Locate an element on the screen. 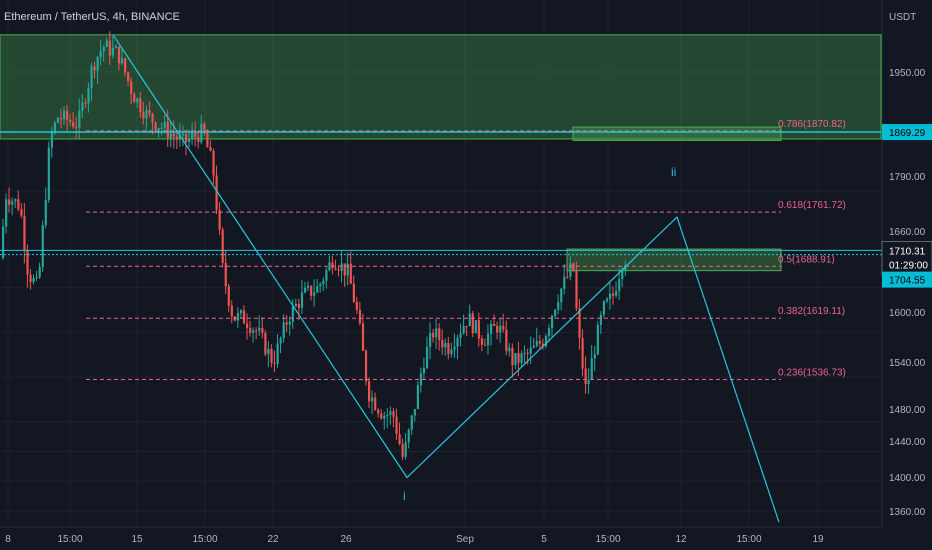 Image resolution: width=932 pixels, height=550 pixels. time-label: 5 is located at coordinates (544, 539).